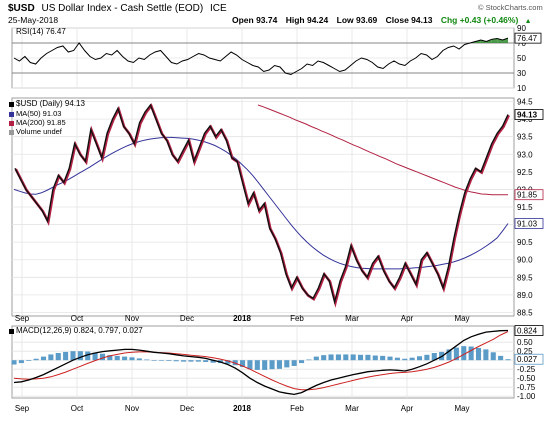 The height and width of the screenshot is (421, 550). Describe the element at coordinates (22, 318) in the screenshot. I see `x-label-0-0: Sep` at that location.